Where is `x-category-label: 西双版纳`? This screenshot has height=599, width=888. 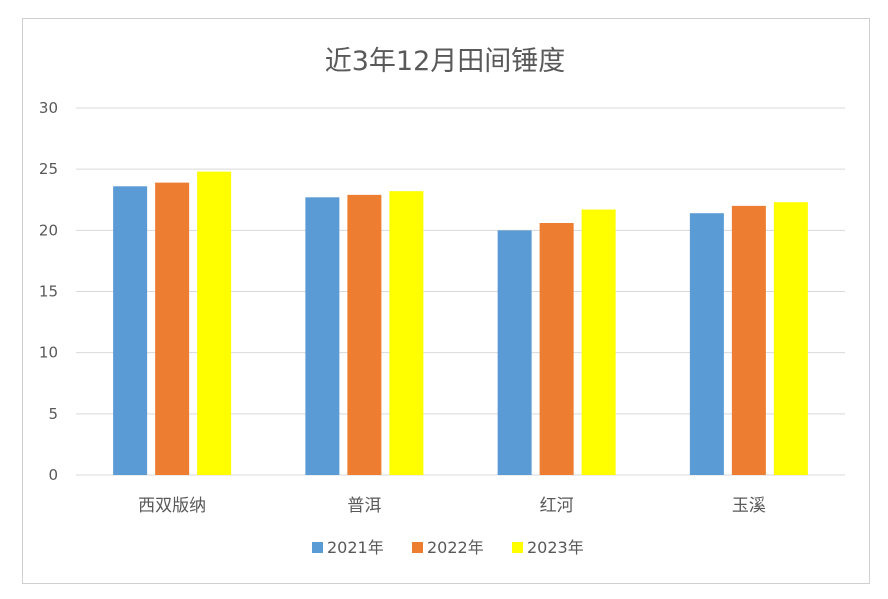
x-category-label: 西双版纳 is located at coordinates (172, 506).